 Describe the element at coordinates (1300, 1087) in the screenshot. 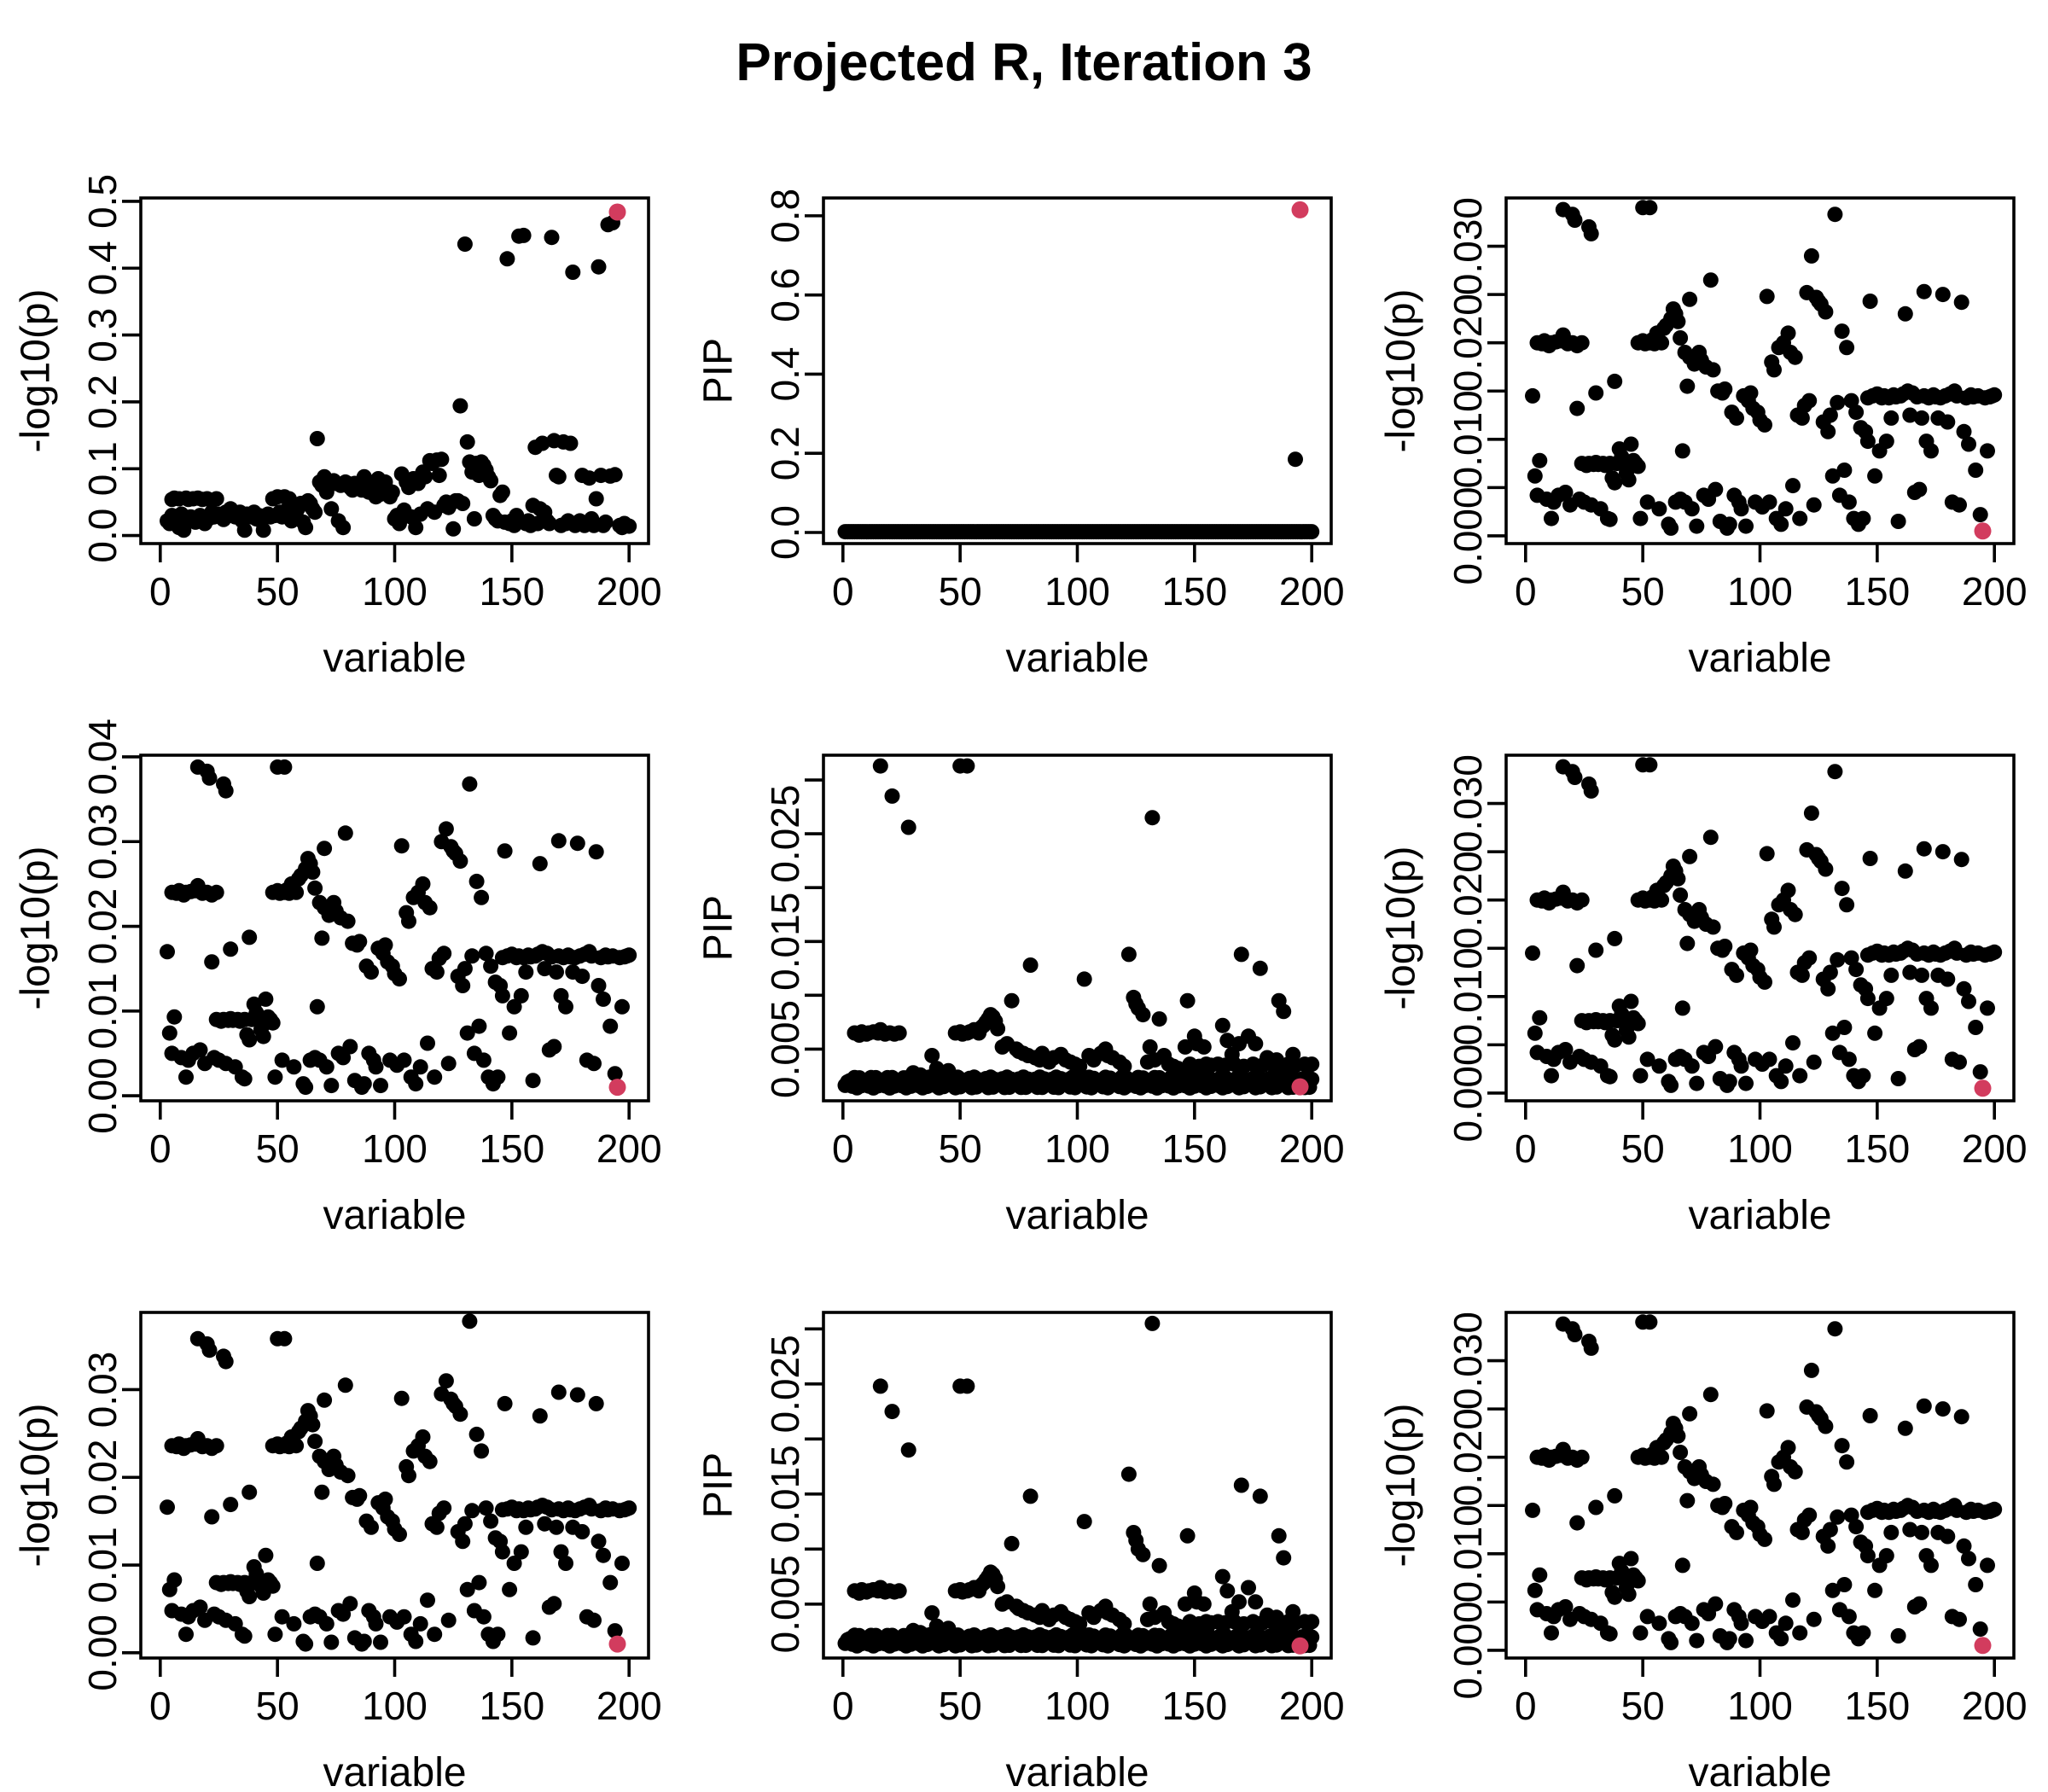

I see `highlight-point` at that location.